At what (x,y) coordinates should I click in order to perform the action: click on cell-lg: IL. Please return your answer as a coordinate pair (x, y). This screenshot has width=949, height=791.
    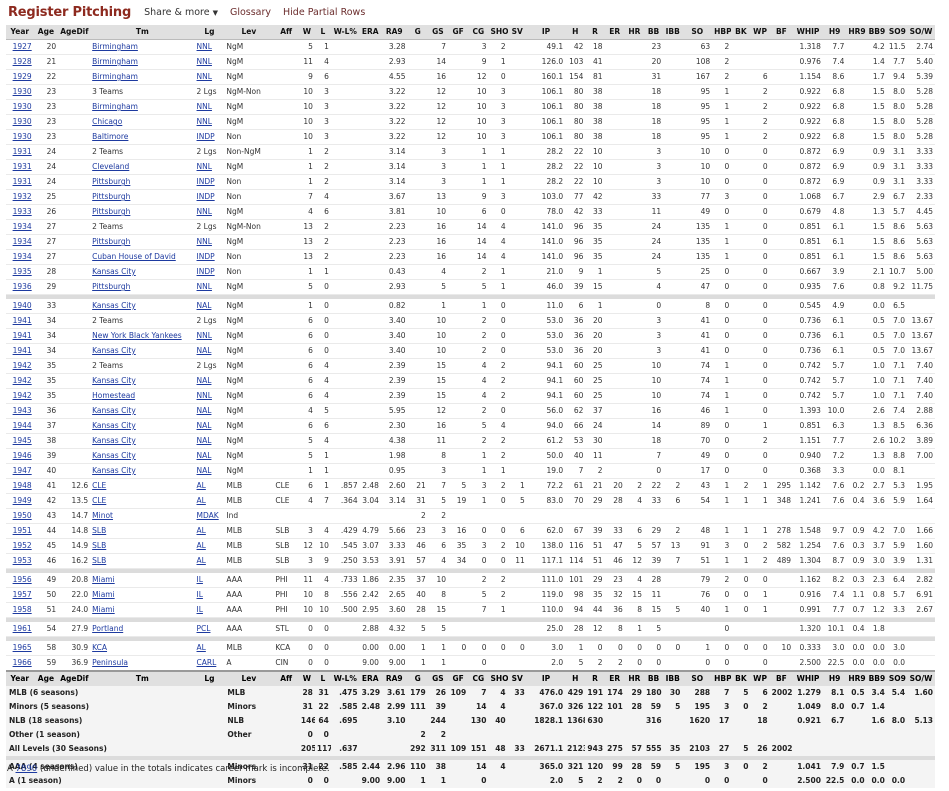
    Looking at the image, I should click on (209, 610).